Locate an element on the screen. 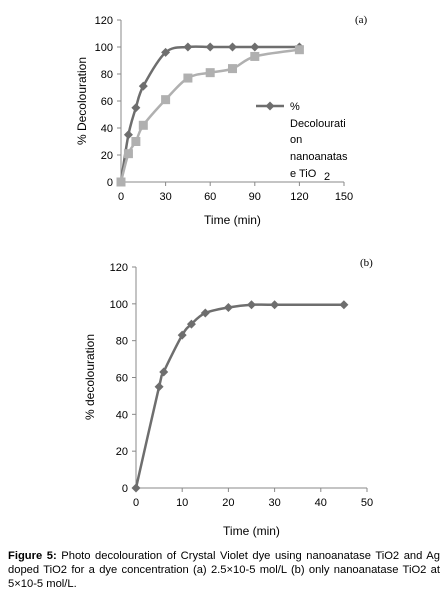  chart-a-y-tick-label: 80 is located at coordinates (107, 75).